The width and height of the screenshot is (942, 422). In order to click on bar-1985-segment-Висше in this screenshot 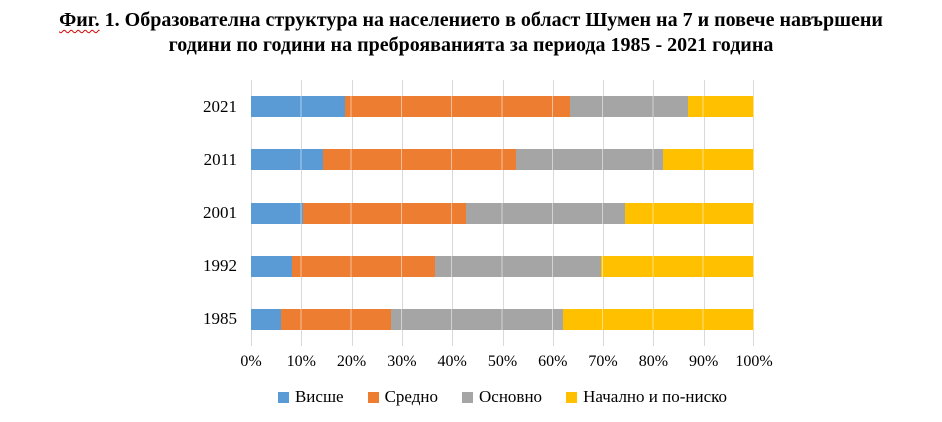, I will do `click(266, 319)`.